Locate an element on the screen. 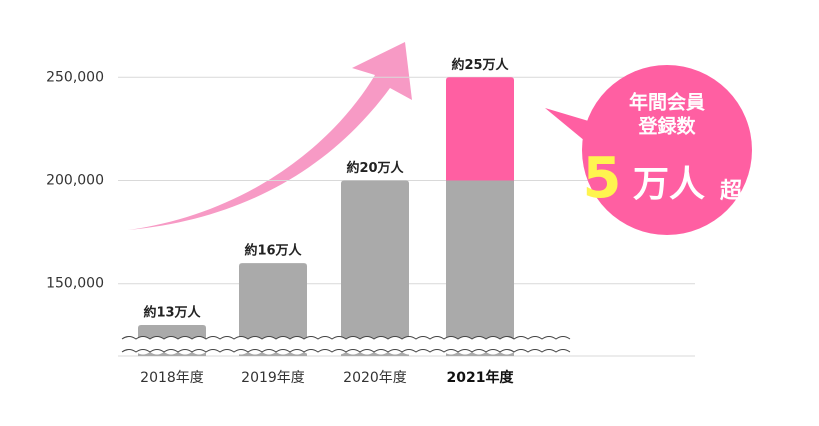  y-tick-label: 250,000 is located at coordinates (75, 77).